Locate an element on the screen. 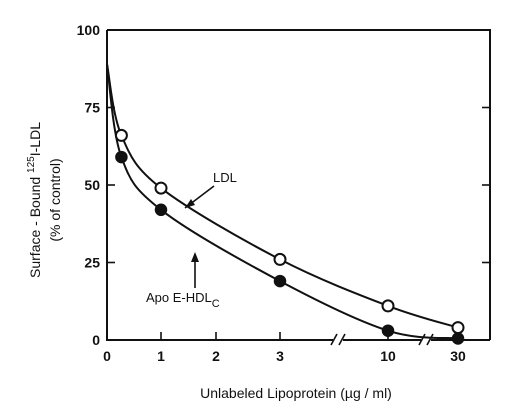  x-tick-label: 30 is located at coordinates (458, 356).